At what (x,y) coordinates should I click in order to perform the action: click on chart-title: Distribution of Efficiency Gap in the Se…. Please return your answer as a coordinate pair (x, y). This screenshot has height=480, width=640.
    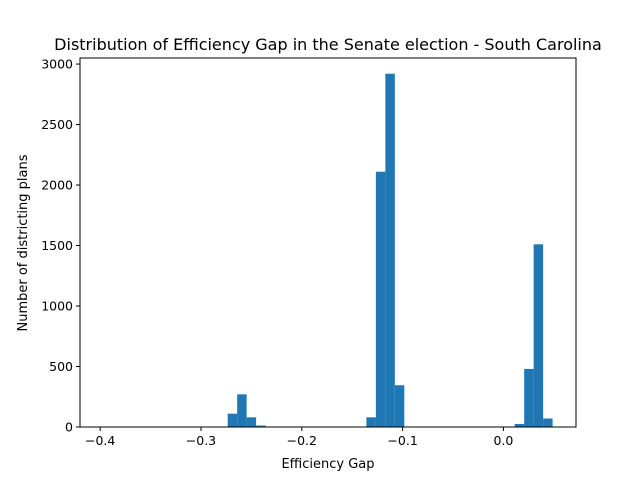
    Looking at the image, I should click on (328, 44).